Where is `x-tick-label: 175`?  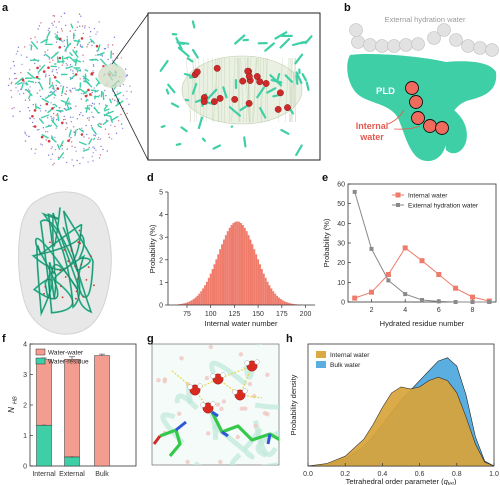 x-tick-label: 175 is located at coordinates (282, 314).